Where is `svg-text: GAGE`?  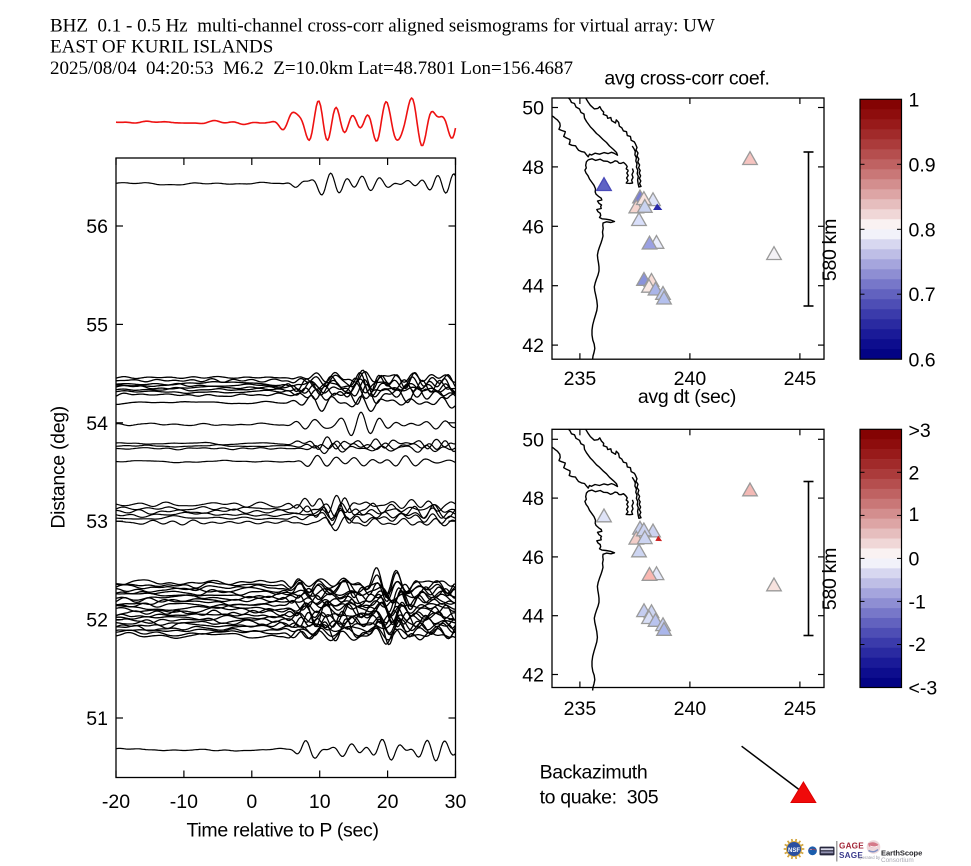
svg-text: GAGE is located at coordinates (851, 846).